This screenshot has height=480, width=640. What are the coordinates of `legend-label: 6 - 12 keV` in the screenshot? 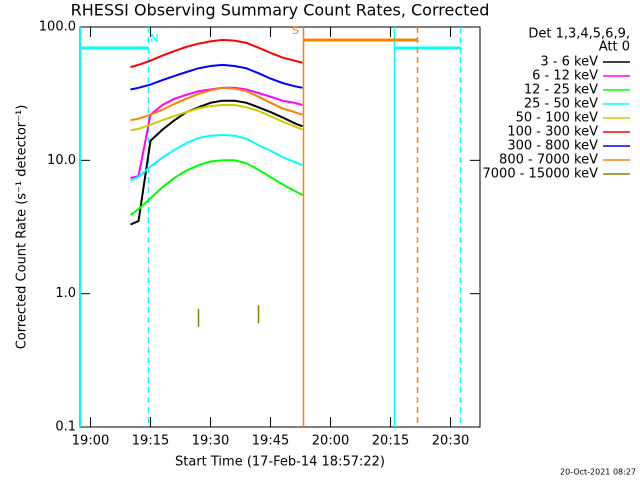 It's located at (565, 76).